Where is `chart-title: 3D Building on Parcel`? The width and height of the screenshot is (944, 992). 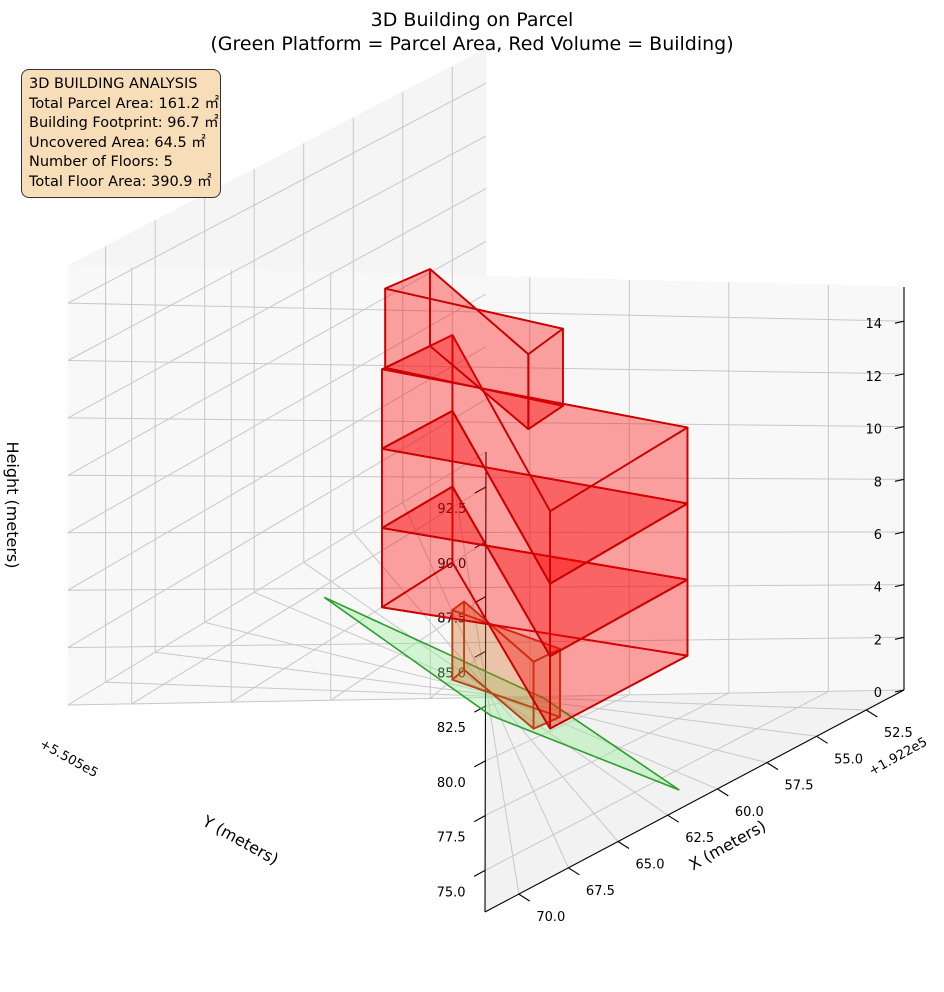
chart-title: 3D Building on Parcel is located at coordinates (472, 20).